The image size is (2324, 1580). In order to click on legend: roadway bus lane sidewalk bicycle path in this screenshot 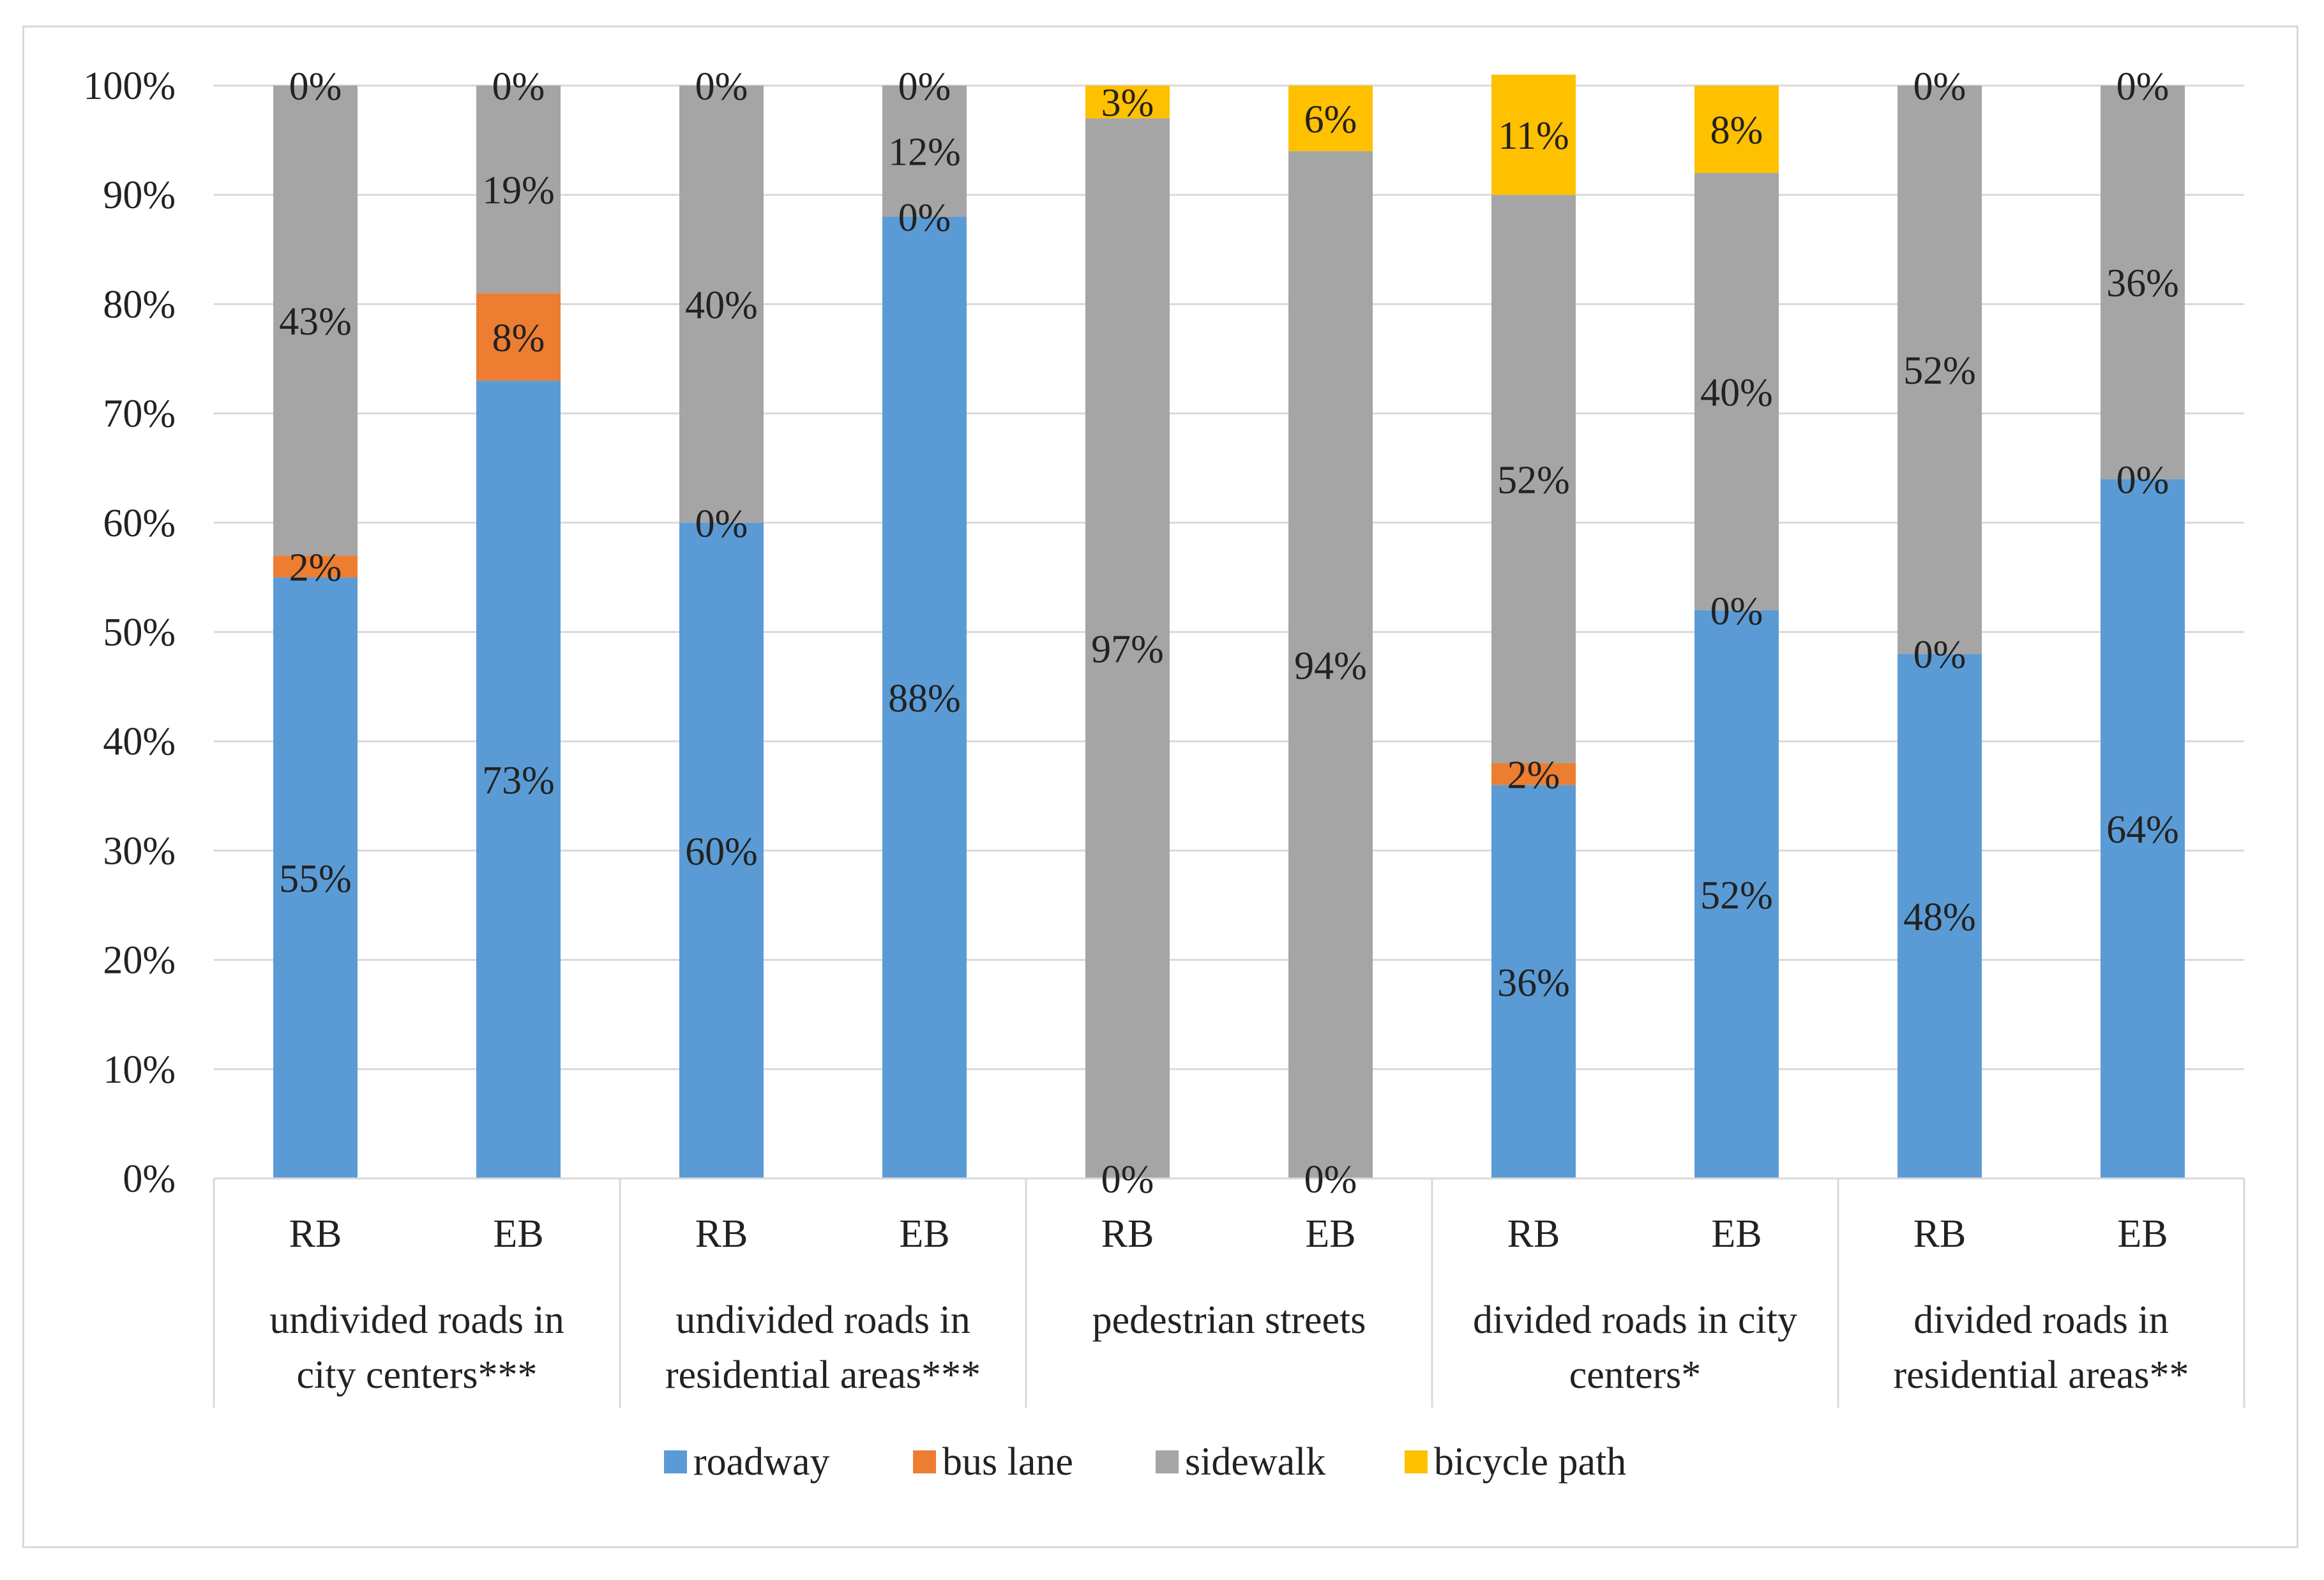, I will do `click(1145, 1462)`.